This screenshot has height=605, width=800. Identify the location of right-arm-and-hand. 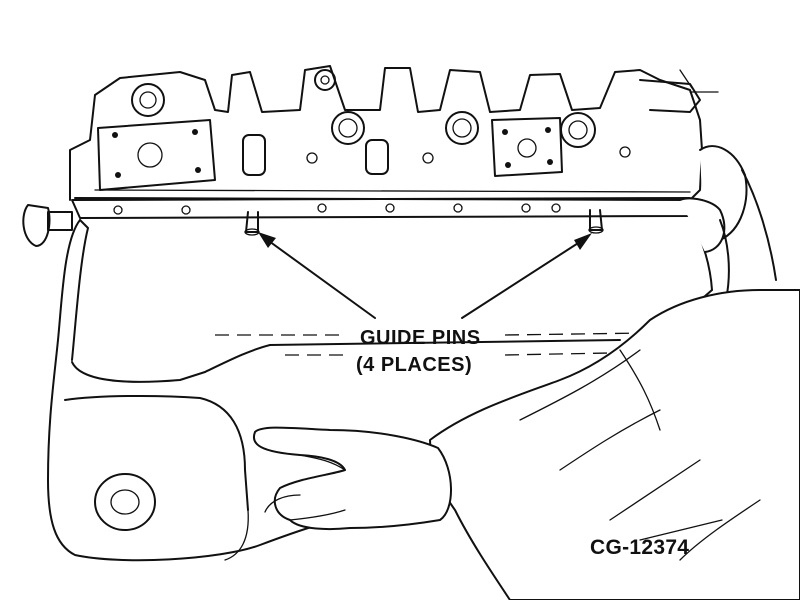
(728, 223).